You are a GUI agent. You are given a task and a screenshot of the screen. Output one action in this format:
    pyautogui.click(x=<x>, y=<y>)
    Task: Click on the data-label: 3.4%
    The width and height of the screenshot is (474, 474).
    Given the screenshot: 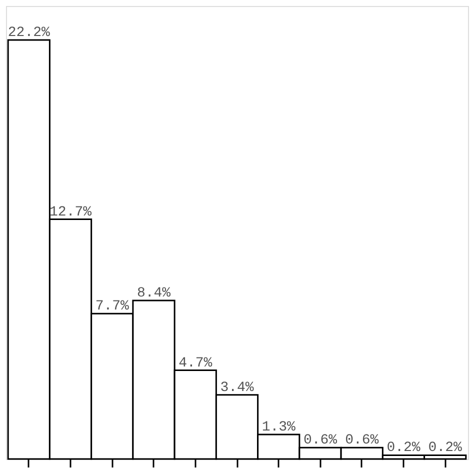 What is the action you would take?
    pyautogui.click(x=237, y=388)
    